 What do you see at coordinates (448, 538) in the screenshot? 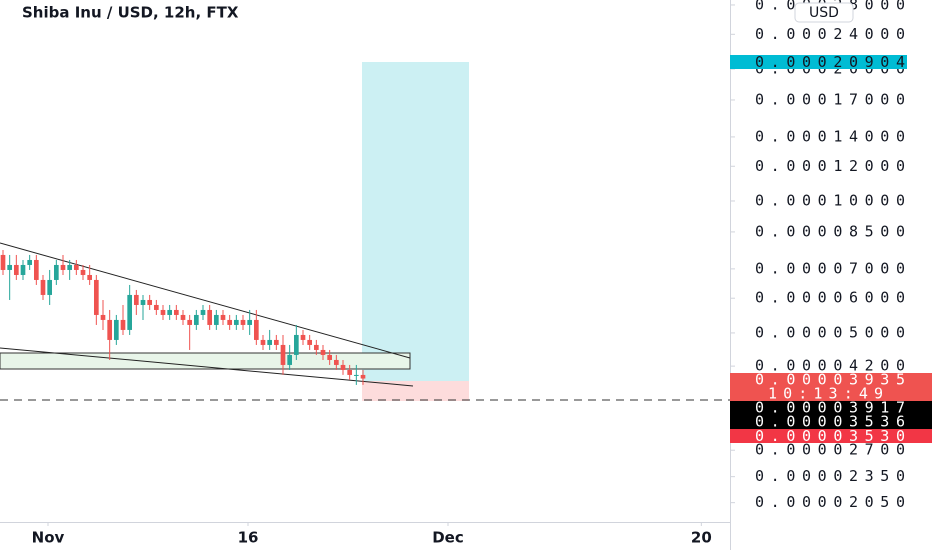
I see `x-tick-label: Dec` at bounding box center [448, 538].